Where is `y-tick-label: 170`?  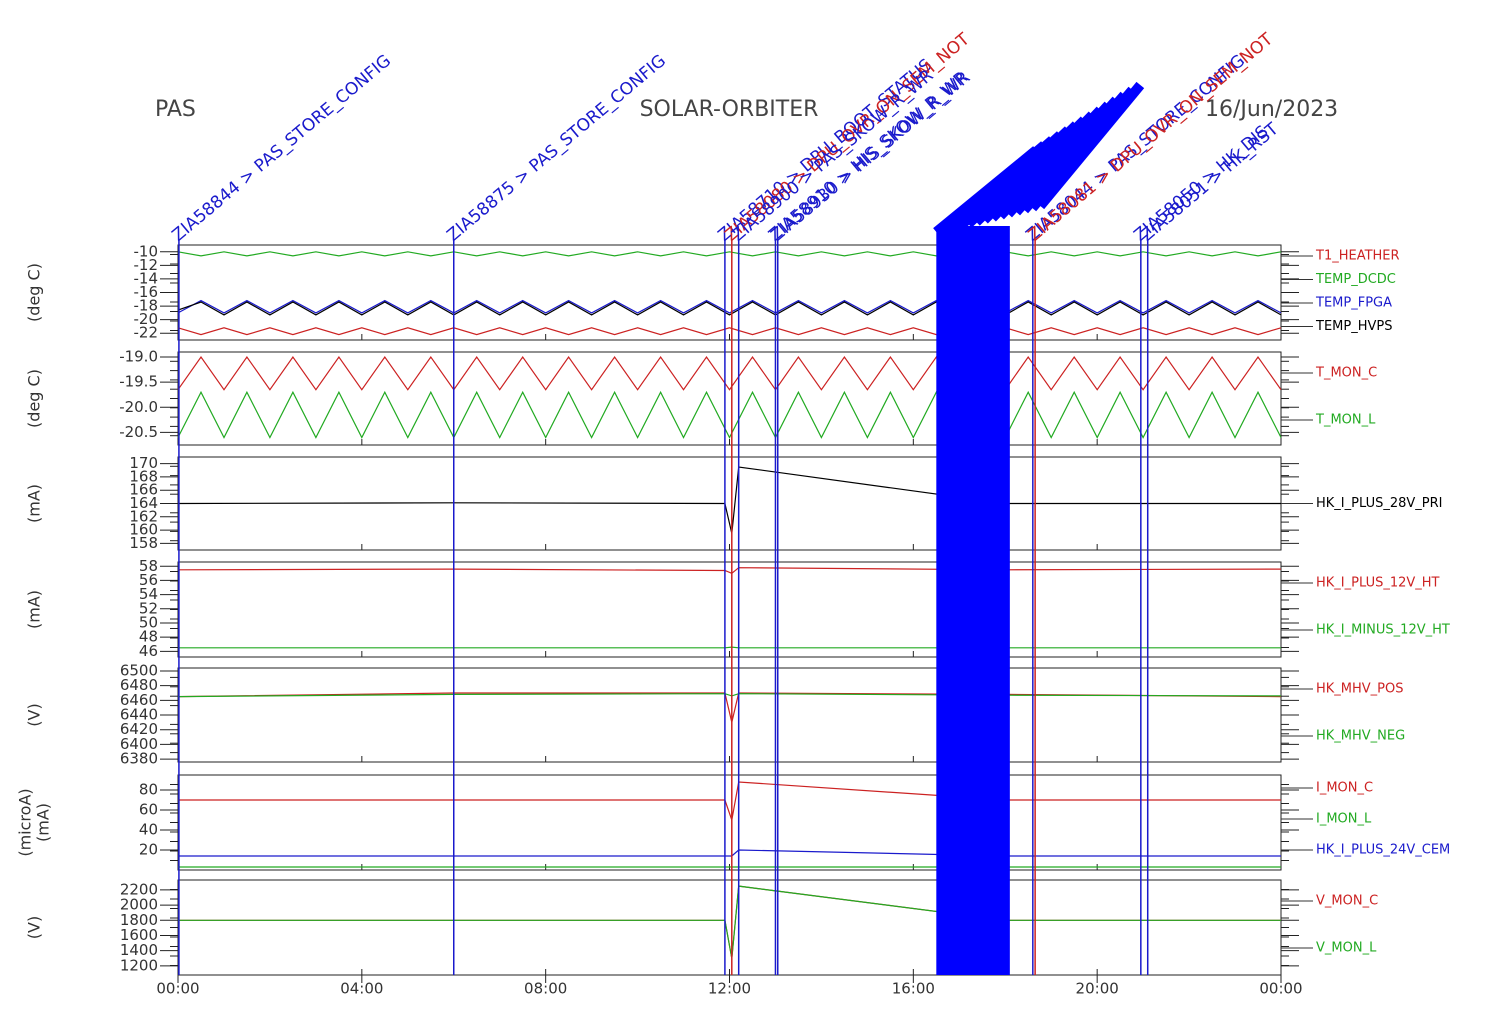
y-tick-label: 170 is located at coordinates (143, 463).